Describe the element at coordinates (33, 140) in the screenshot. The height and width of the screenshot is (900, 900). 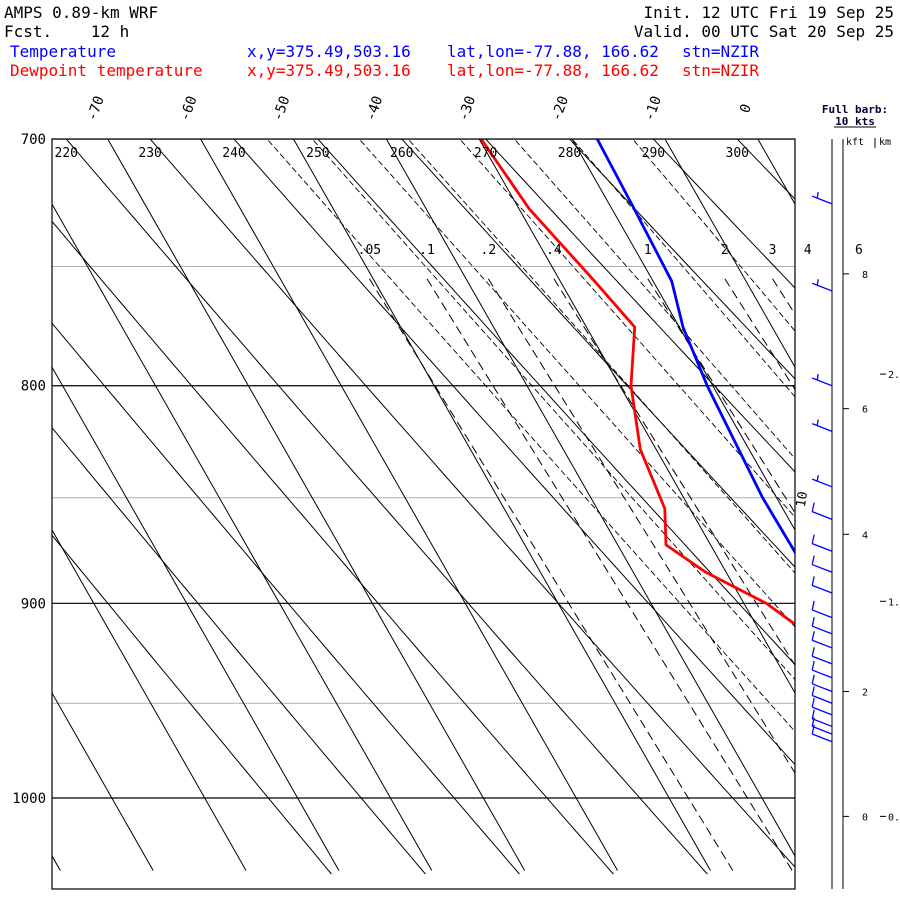
I see `pressure-label: 700` at that location.